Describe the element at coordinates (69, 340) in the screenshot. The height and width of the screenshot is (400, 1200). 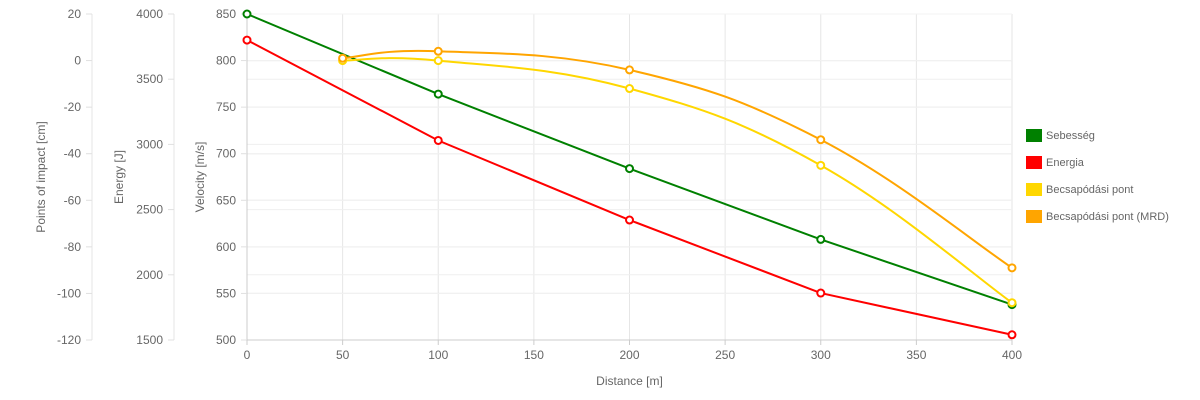
I see `impact-tick-label: -120` at that location.